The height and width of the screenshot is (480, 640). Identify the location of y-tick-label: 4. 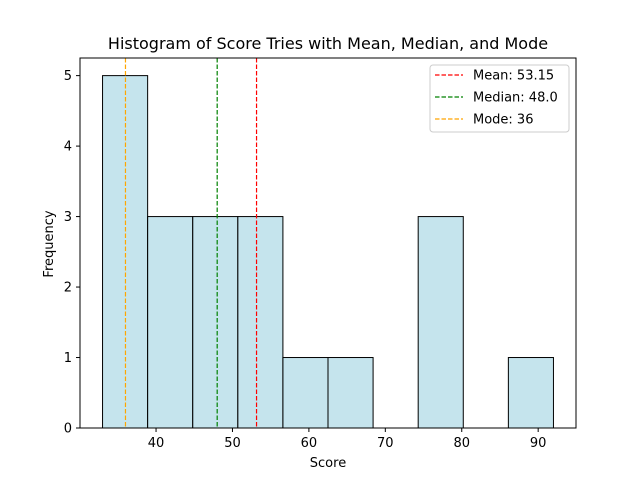
(68, 147).